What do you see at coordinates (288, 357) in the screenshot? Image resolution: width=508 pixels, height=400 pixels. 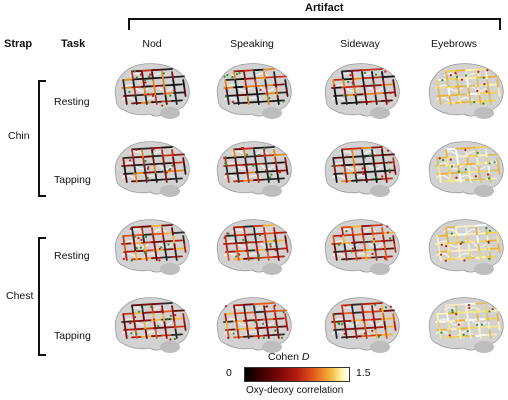 I see `colorbar-title: Cohen D` at bounding box center [288, 357].